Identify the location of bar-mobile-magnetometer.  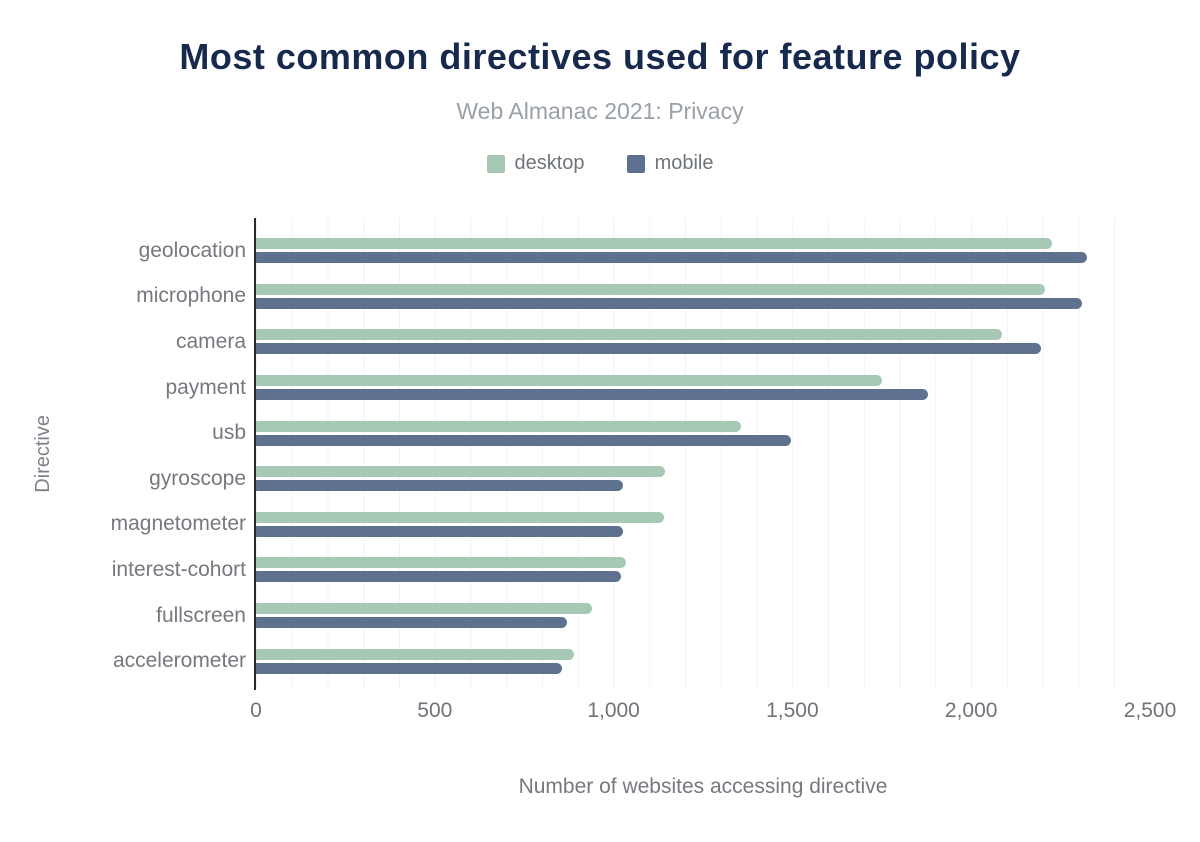
(439, 531).